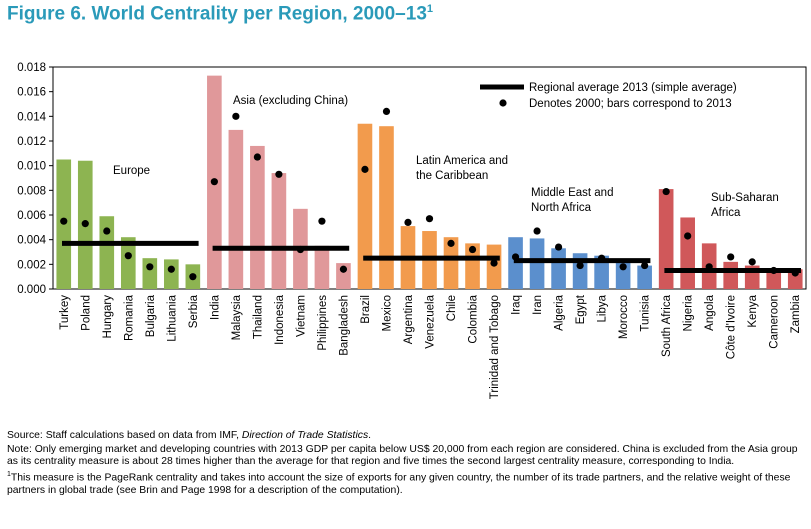  I want to click on country-label: Indonesia, so click(280, 319).